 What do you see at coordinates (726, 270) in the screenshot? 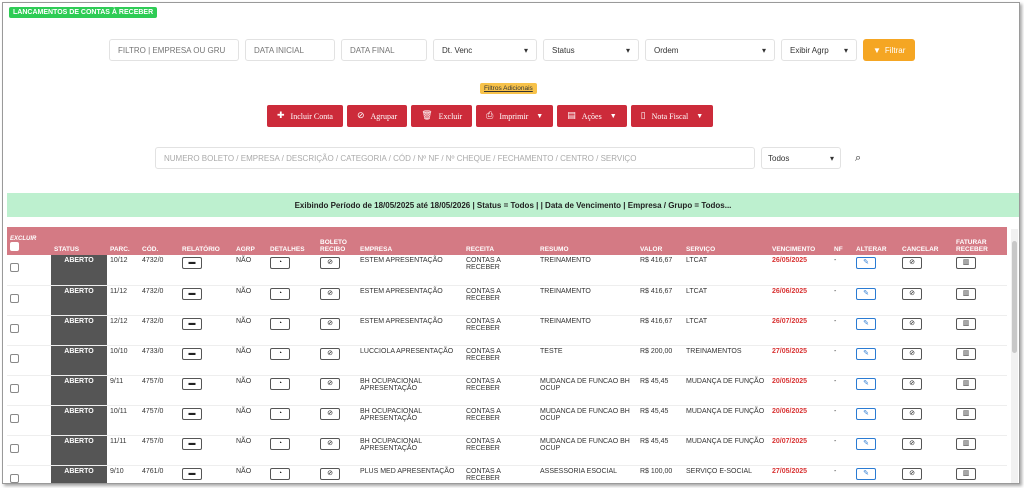
I see `servico-cell: LTCAT` at bounding box center [726, 270].